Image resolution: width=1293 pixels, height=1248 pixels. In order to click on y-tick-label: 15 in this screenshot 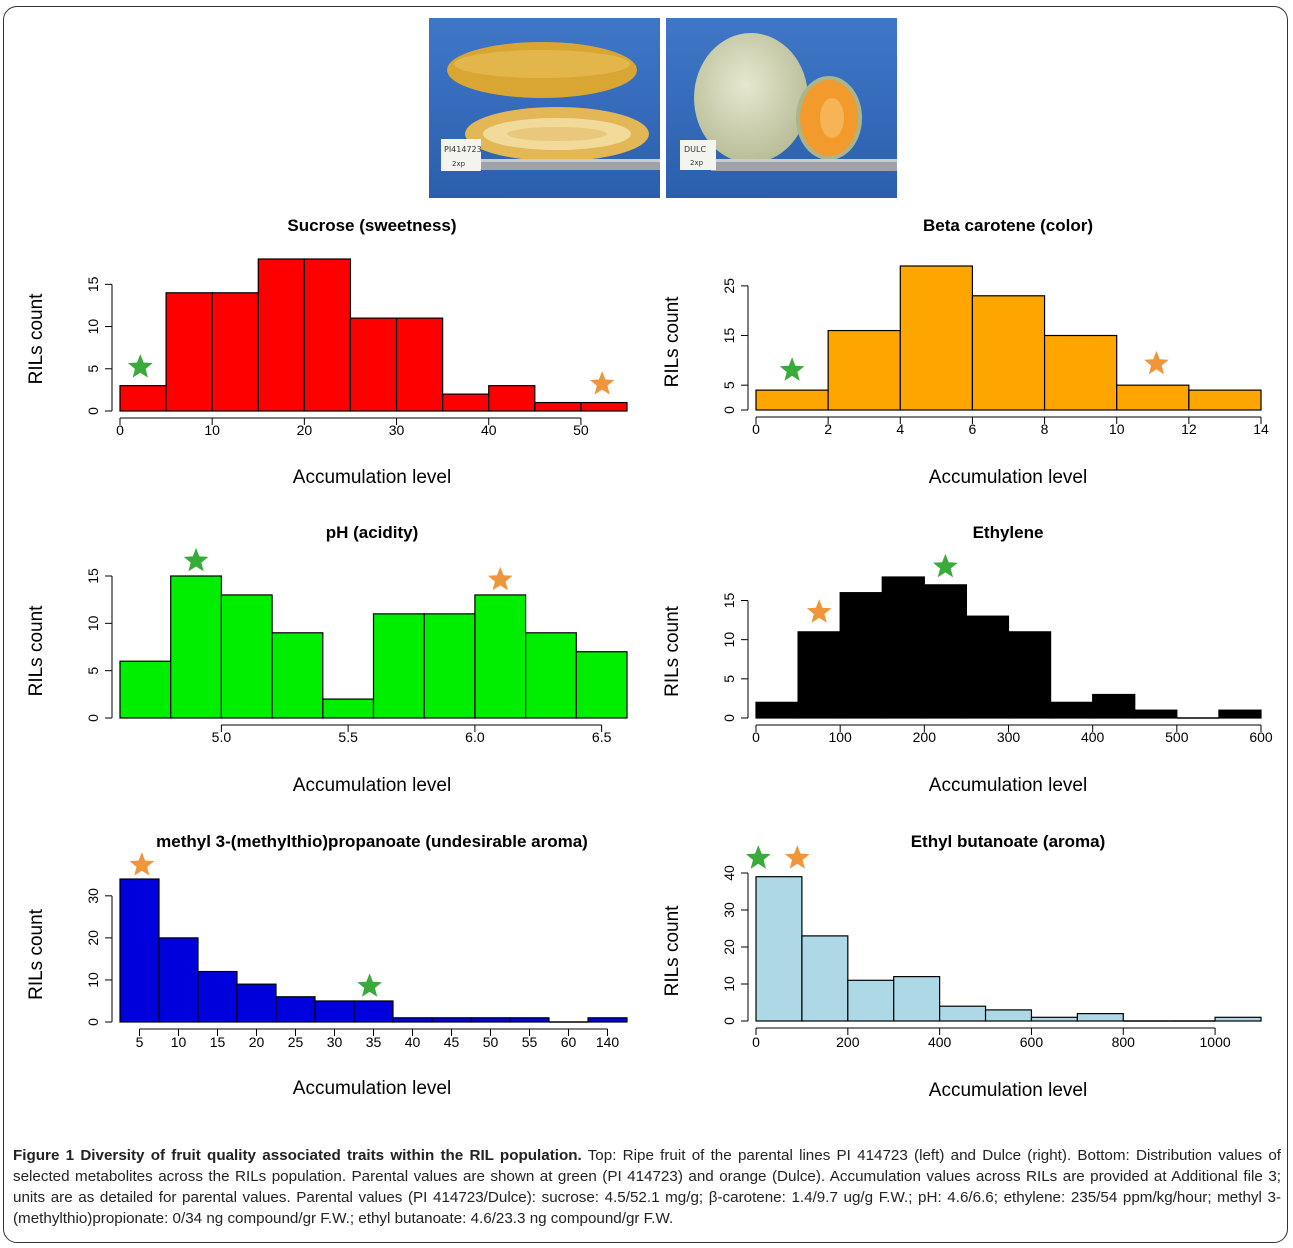, I will do `click(729, 601)`.